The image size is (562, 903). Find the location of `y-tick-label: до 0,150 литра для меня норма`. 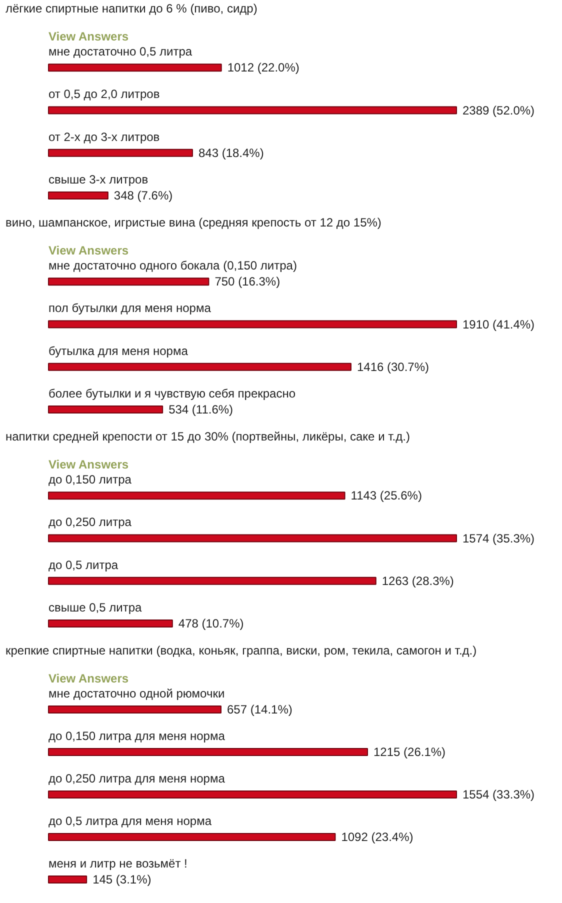

y-tick-label: до 0,150 литра для меня норма is located at coordinates (137, 736).